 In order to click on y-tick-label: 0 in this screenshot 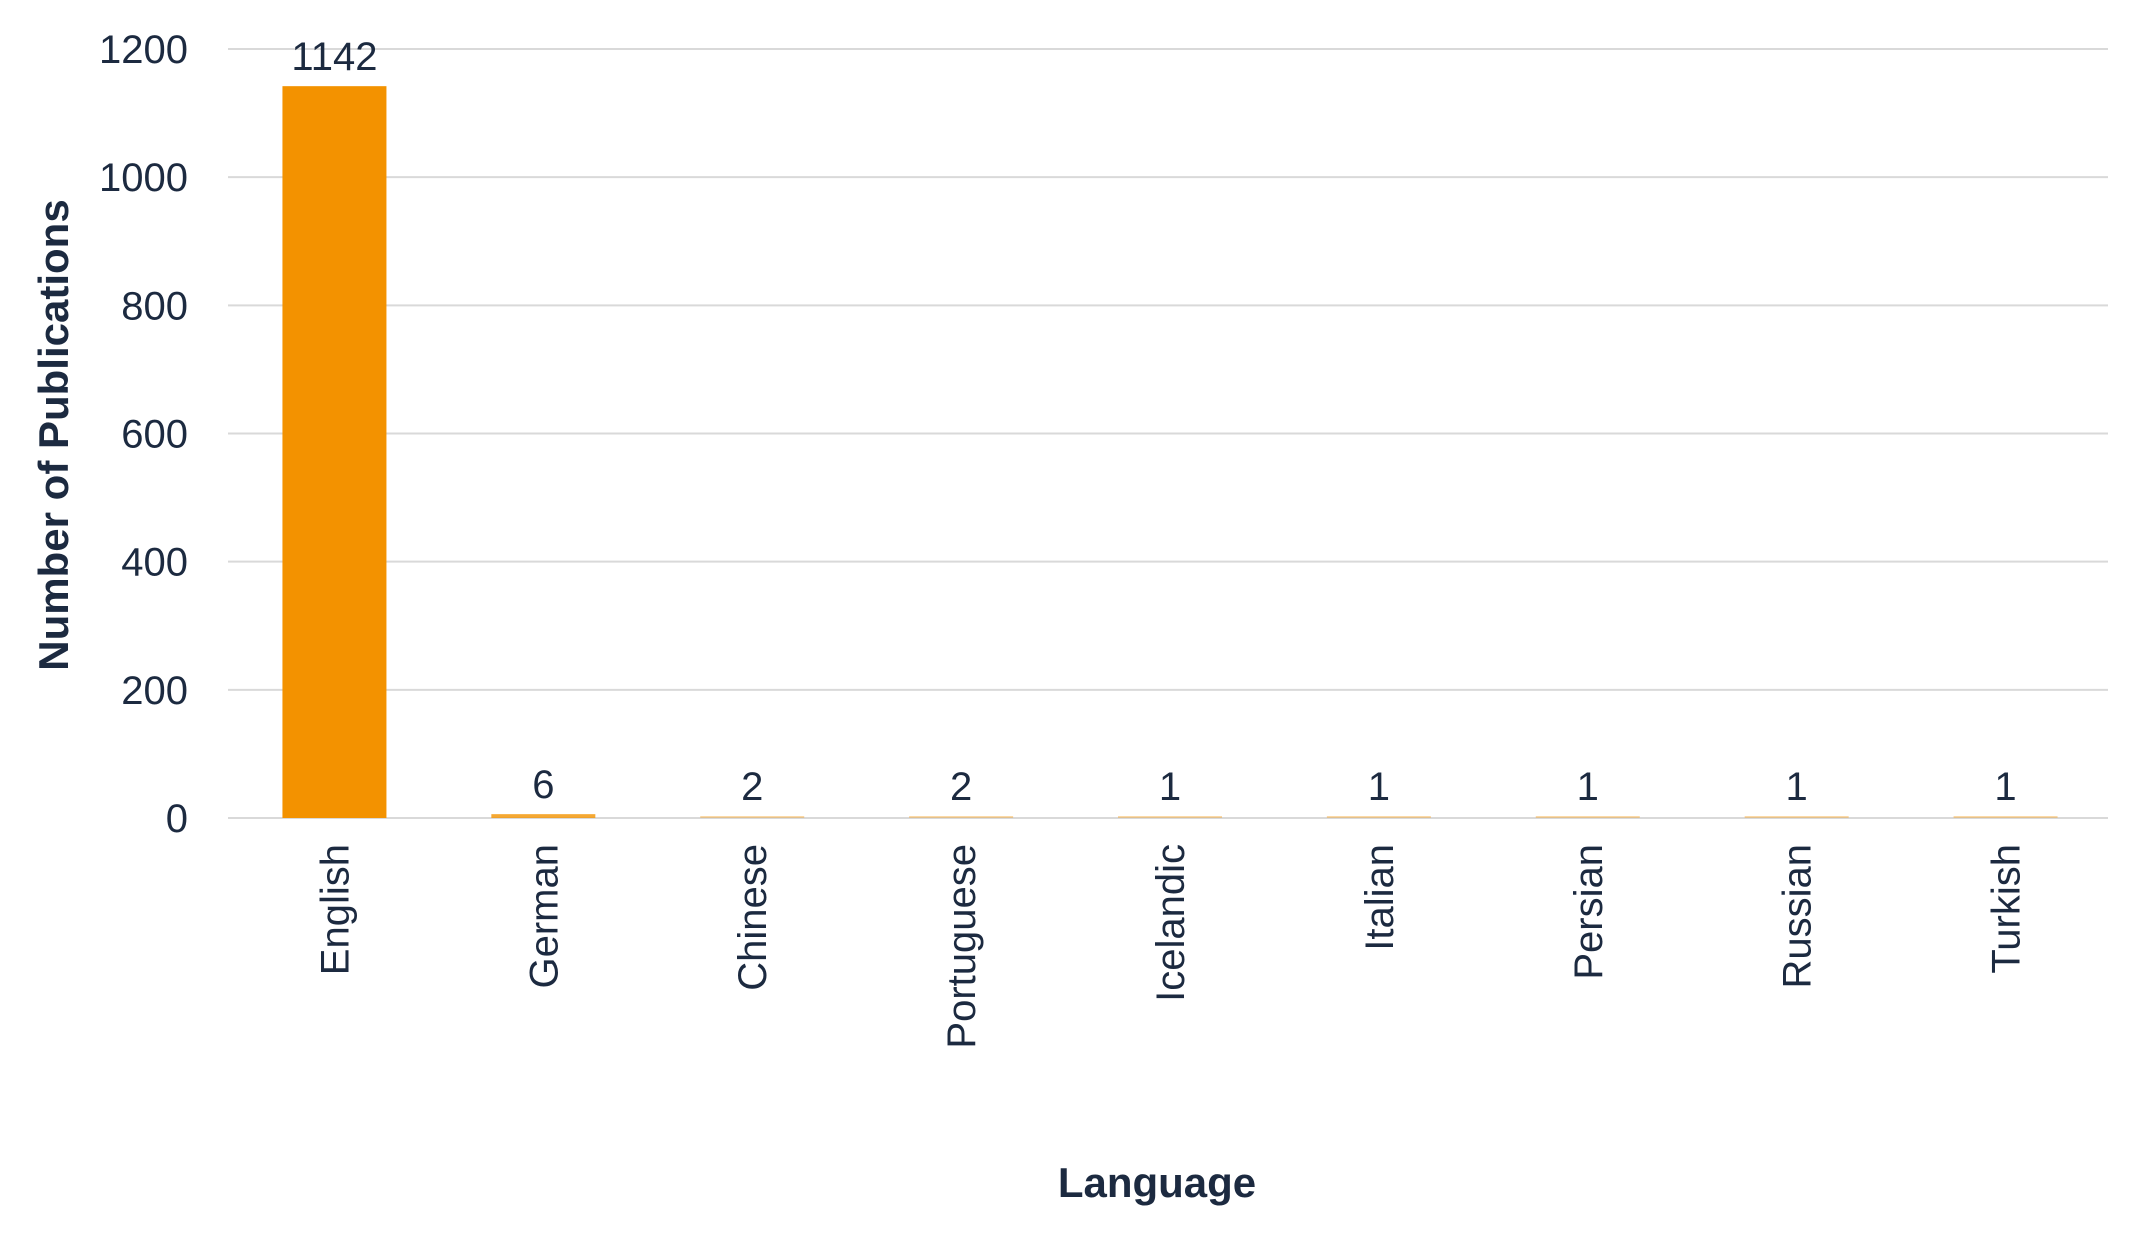, I will do `click(177, 819)`.